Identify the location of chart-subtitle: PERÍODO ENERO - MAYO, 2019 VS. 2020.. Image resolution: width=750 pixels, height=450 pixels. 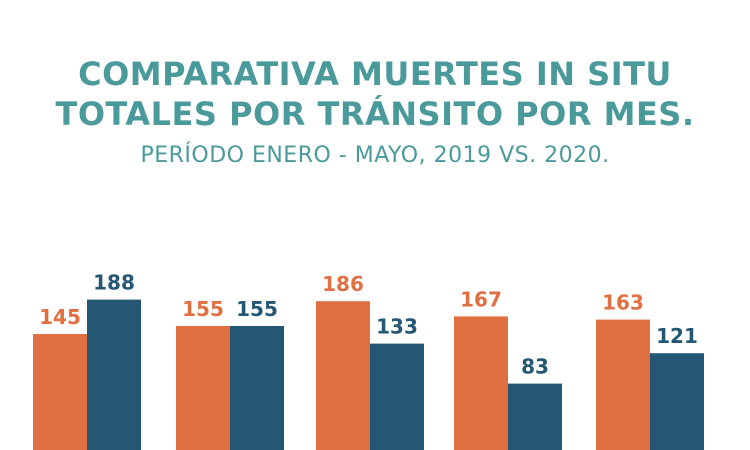
(375, 155).